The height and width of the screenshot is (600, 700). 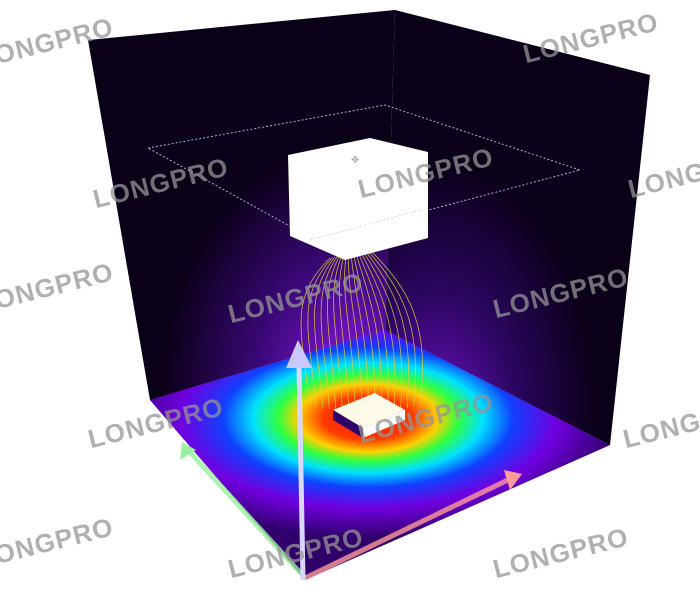 I want to click on axis-y-arrow, so click(x=243, y=511).